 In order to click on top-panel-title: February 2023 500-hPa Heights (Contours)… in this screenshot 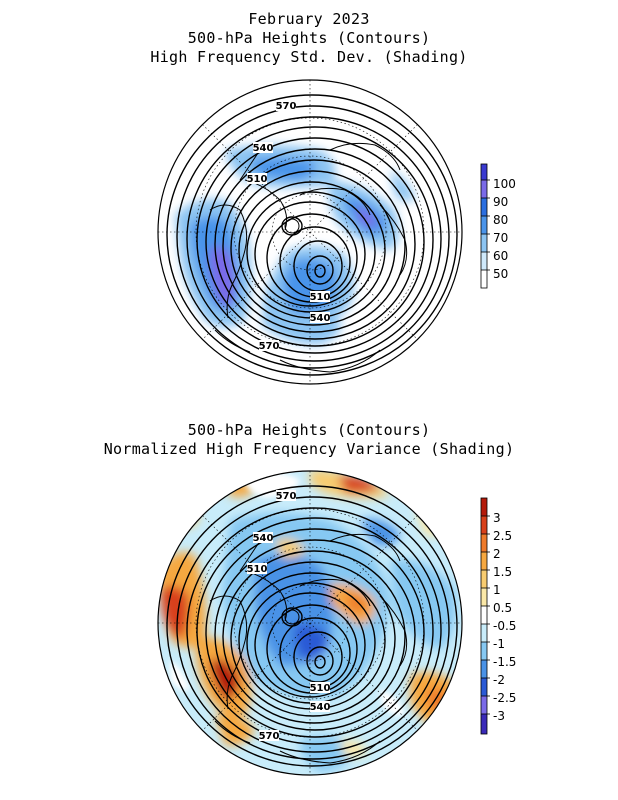, I will do `click(309, 38)`.